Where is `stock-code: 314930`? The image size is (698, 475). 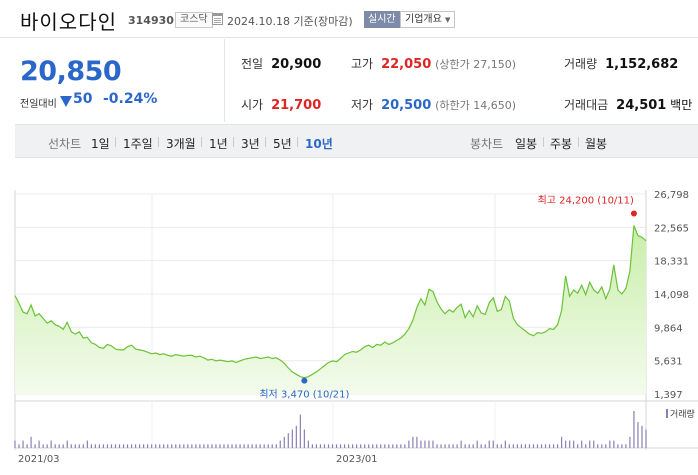
stock-code: 314930 is located at coordinates (151, 20).